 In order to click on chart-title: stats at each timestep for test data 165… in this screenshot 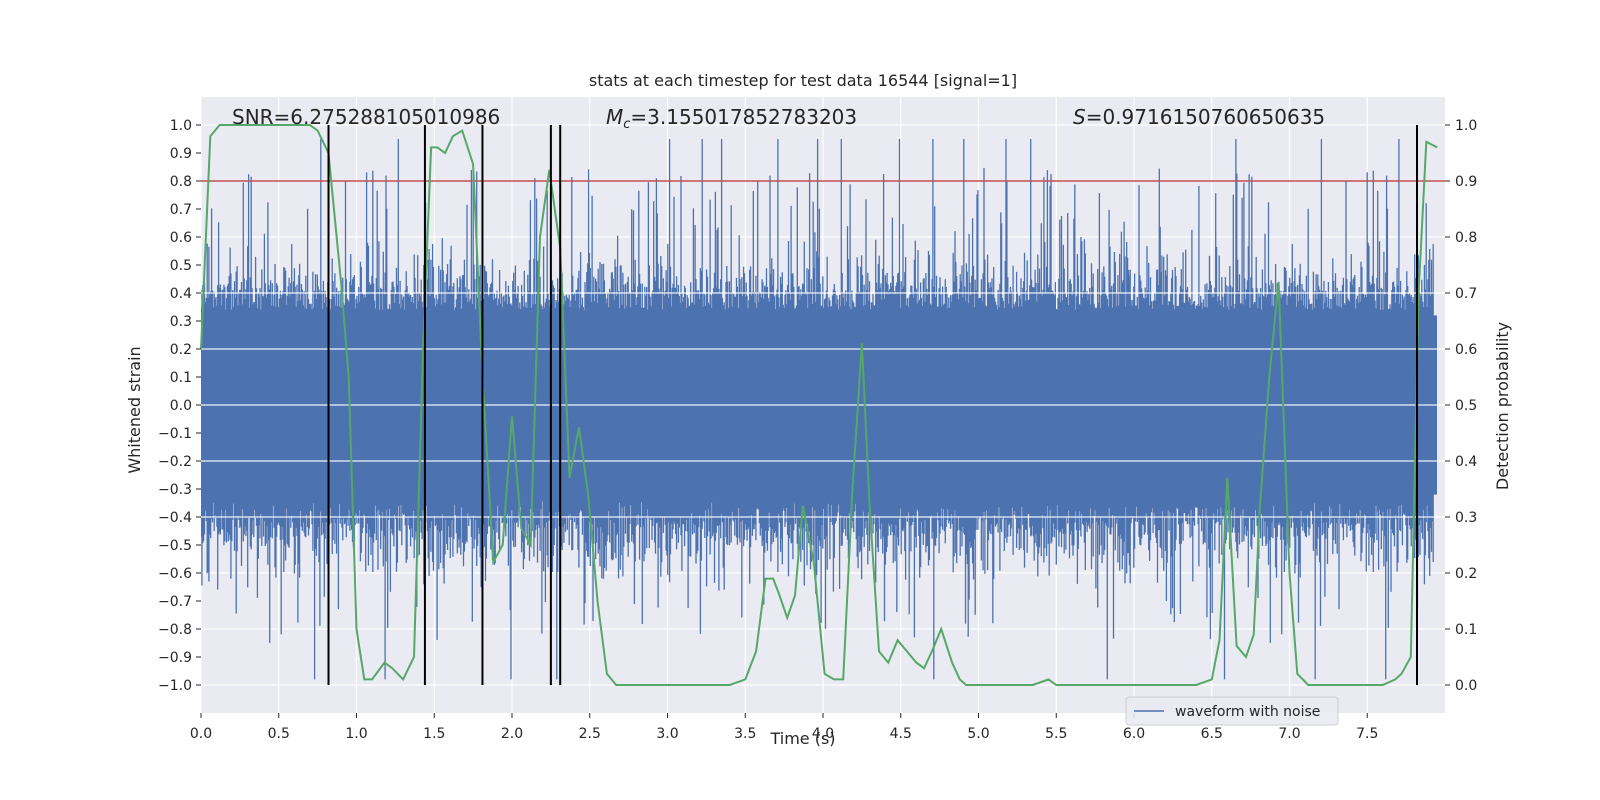, I will do `click(803, 80)`.